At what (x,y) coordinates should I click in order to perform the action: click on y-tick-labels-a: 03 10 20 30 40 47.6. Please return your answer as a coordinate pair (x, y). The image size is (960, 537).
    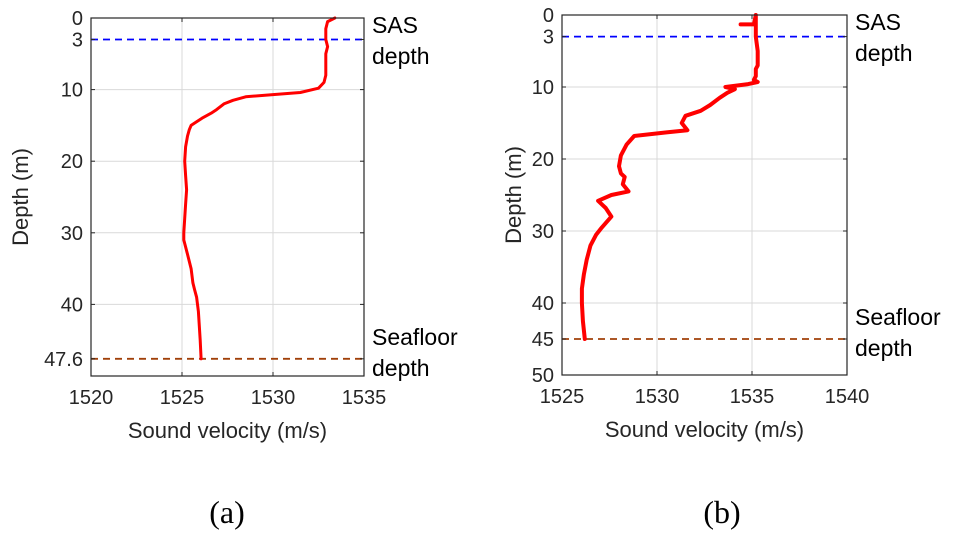
    Looking at the image, I should click on (63, 189).